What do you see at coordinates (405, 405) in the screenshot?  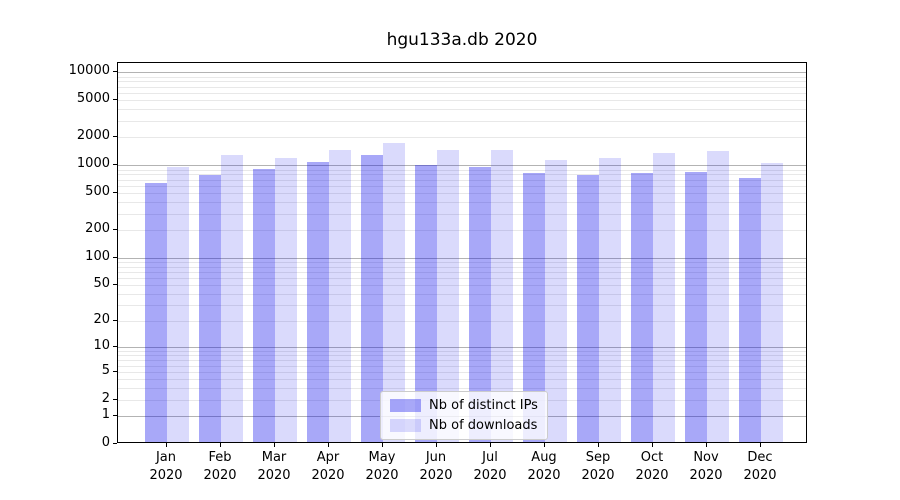 I see `legend-swatch-distinct-ips` at bounding box center [405, 405].